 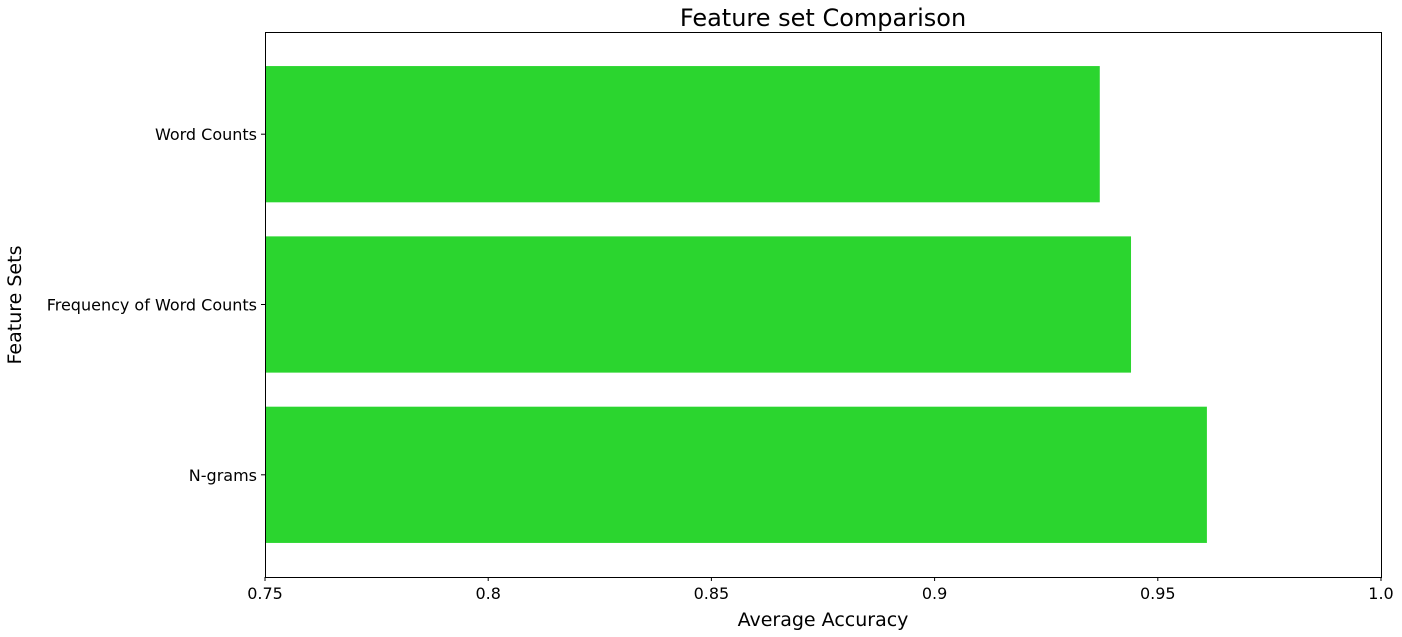 What do you see at coordinates (823, 620) in the screenshot?
I see `x-axis-label: Average Accuracy` at bounding box center [823, 620].